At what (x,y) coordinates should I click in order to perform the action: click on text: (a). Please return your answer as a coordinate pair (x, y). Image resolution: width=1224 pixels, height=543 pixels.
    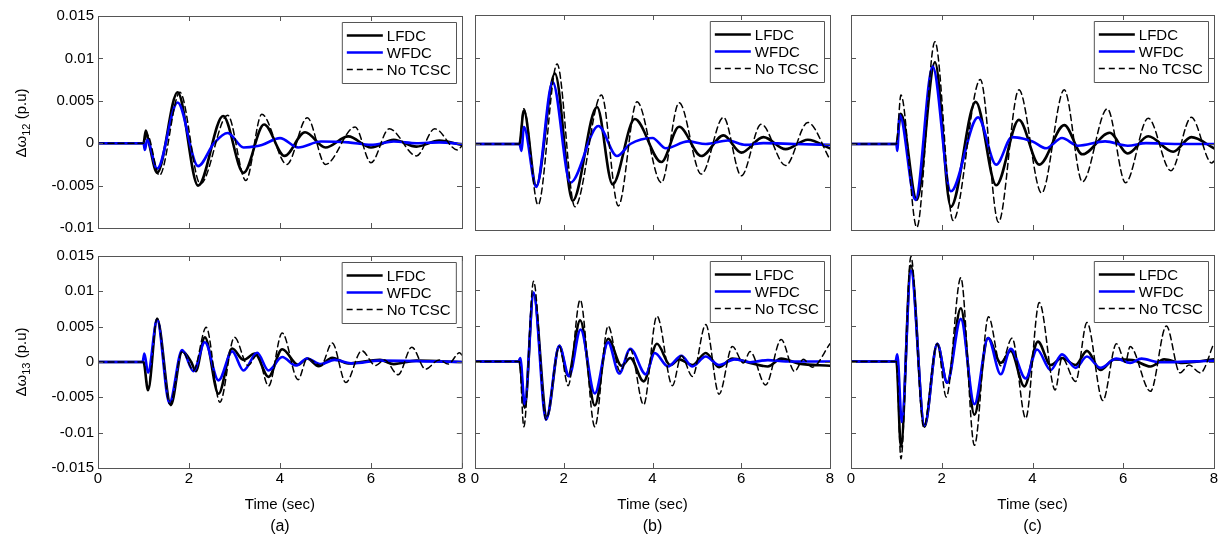
    Looking at the image, I should click on (280, 526).